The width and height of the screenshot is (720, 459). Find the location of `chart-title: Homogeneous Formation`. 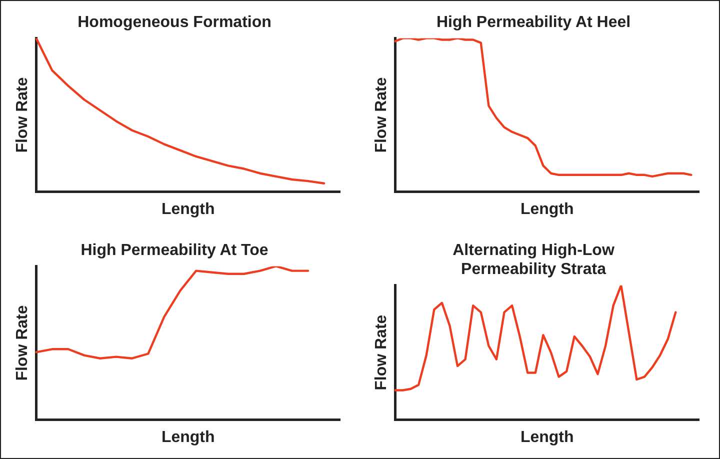

chart-title: Homogeneous Formation is located at coordinates (175, 23).